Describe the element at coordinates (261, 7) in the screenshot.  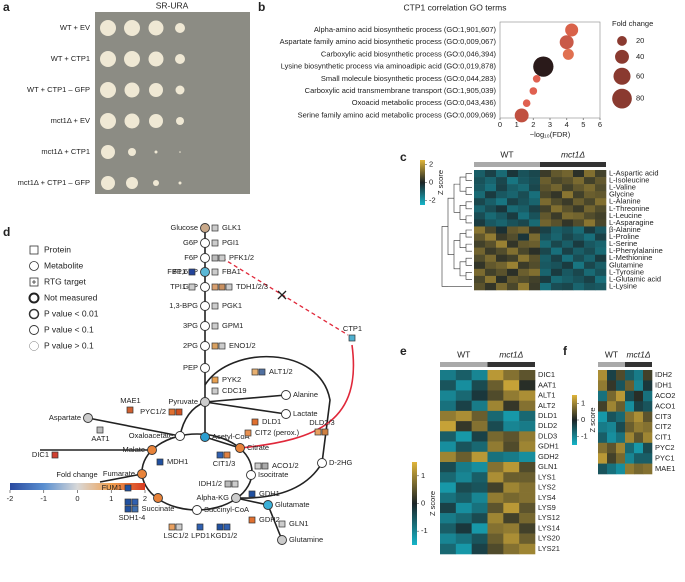
I see `panel-label: b` at that location.